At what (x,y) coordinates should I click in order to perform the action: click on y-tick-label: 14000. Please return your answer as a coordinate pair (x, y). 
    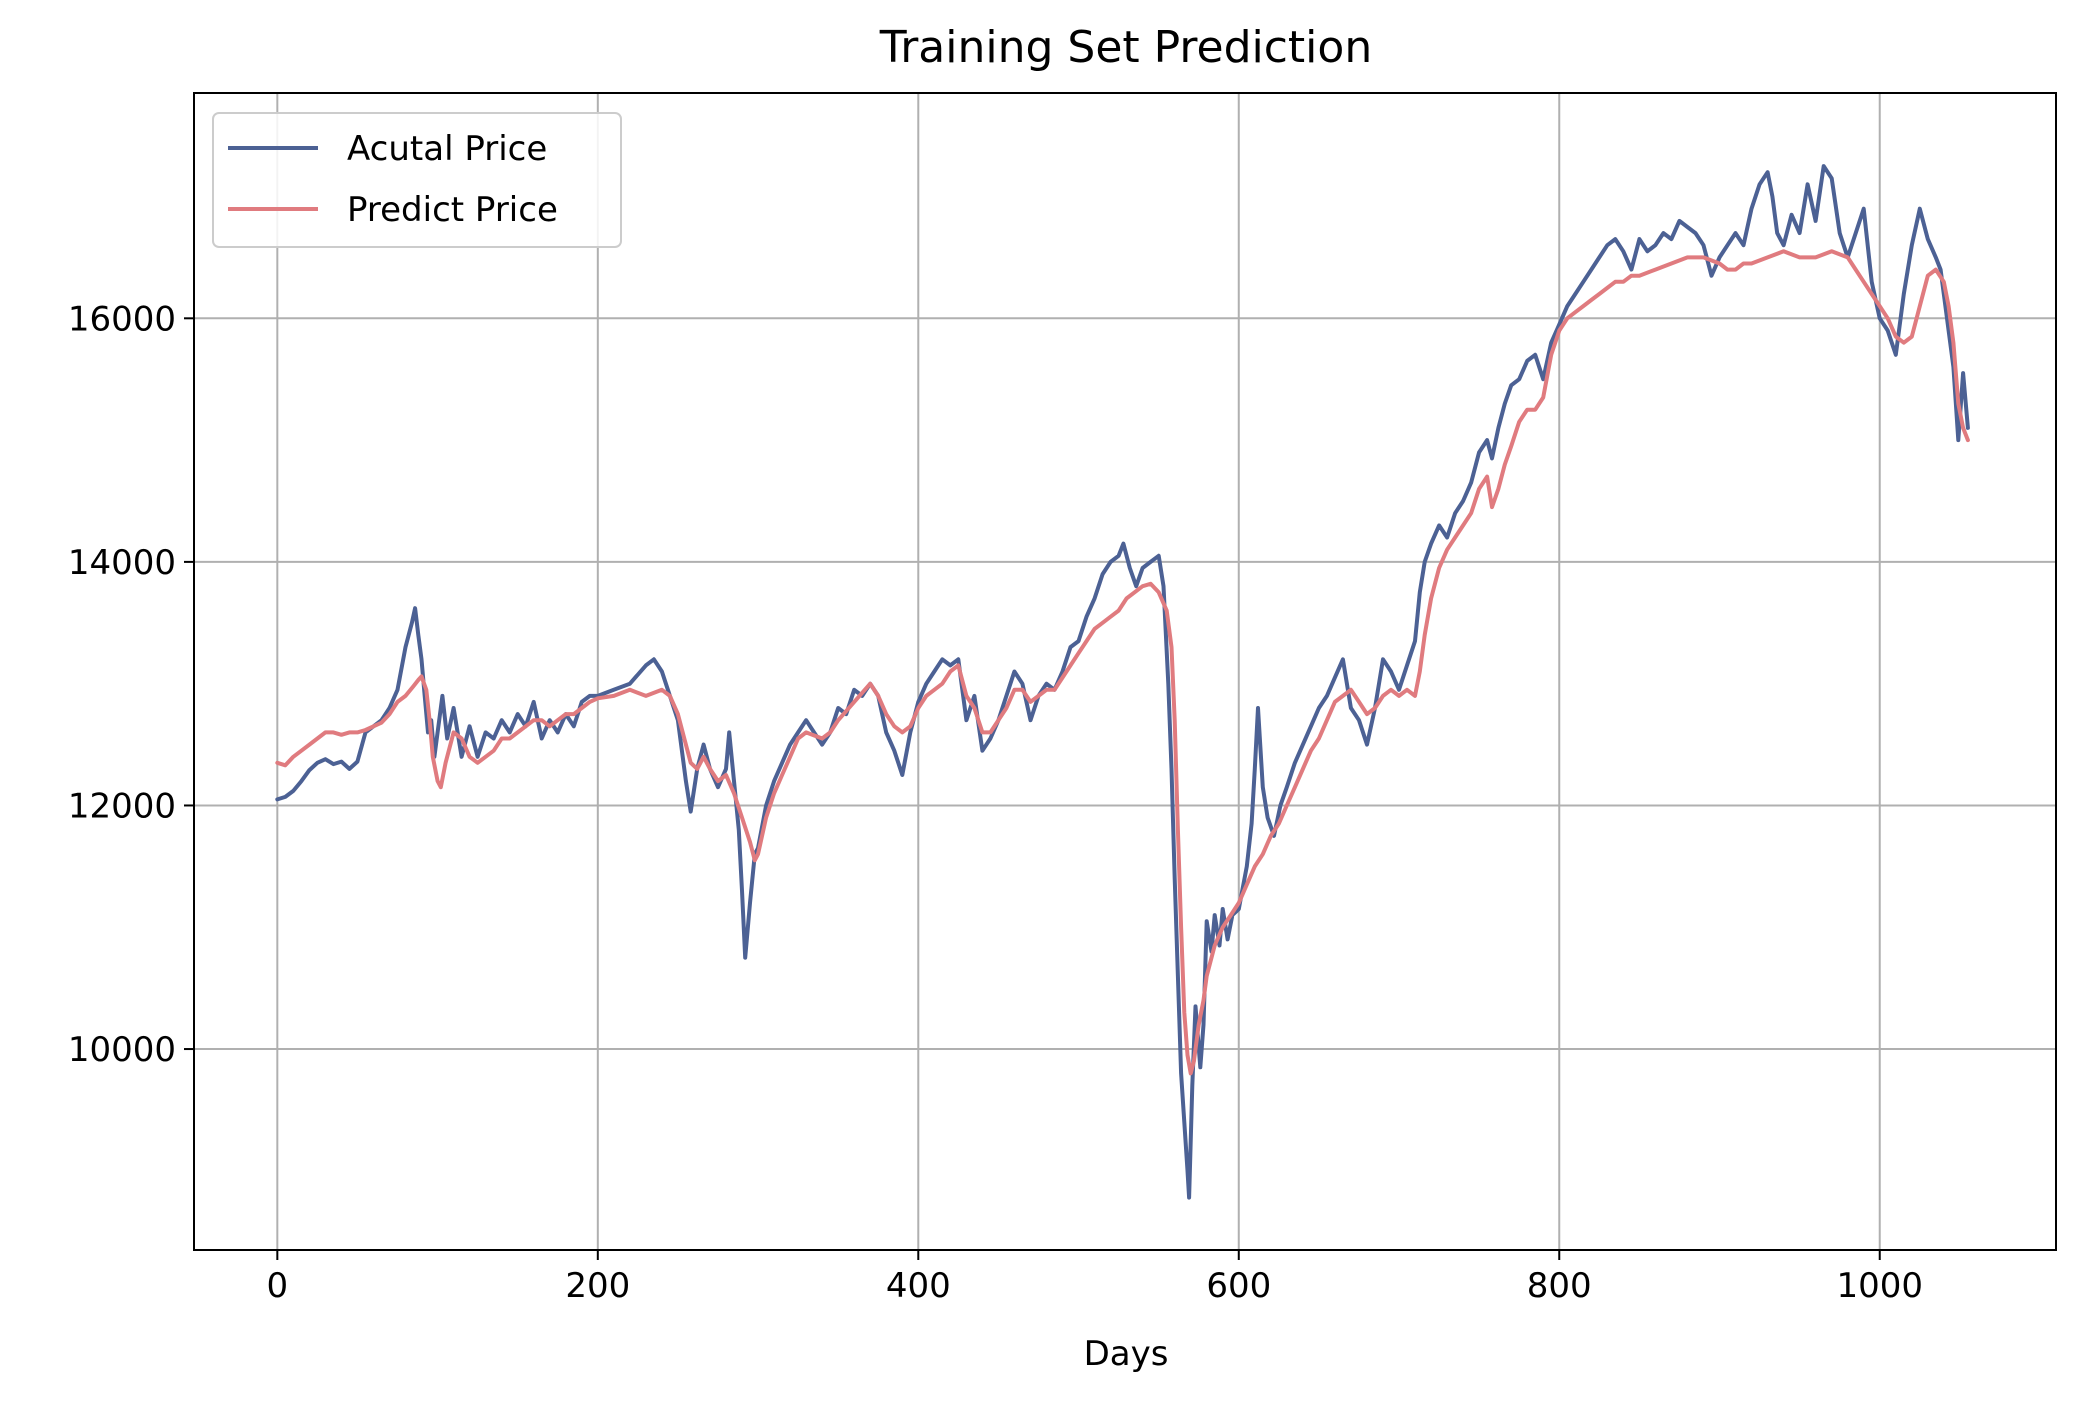
    Looking at the image, I should click on (122, 563).